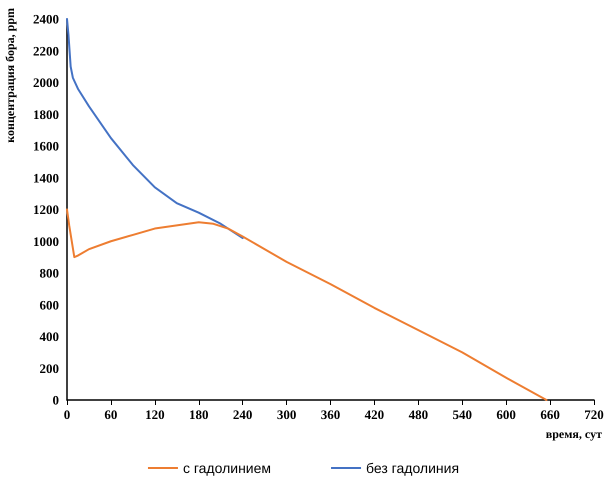  Describe the element at coordinates (46, 241) in the screenshot. I see `y-tick-label: 1000` at that location.